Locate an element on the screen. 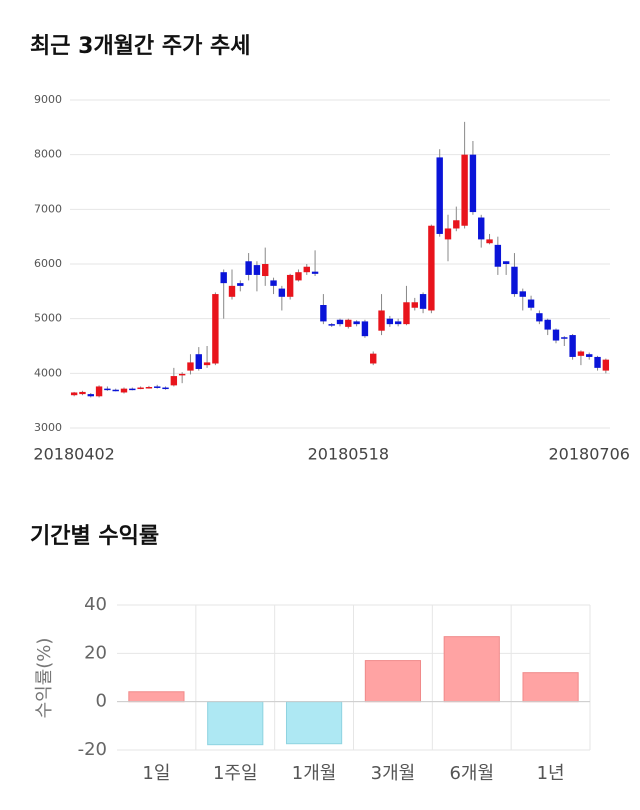 This screenshot has width=640, height=810. y-tick-label: 8000 is located at coordinates (48, 154).